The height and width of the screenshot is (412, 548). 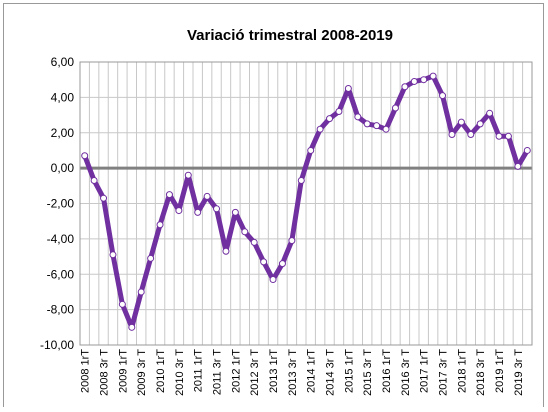 What do you see at coordinates (500, 371) in the screenshot?
I see `x-tick-label: 2019 1rT` at bounding box center [500, 371].